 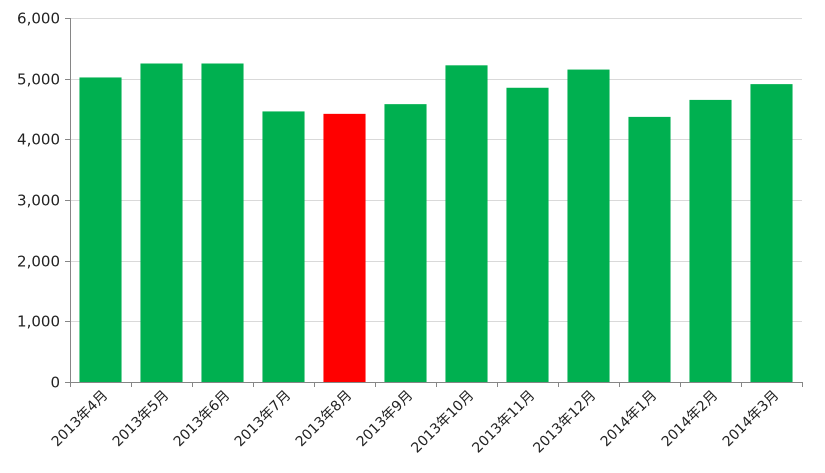 What do you see at coordinates (503, 422) in the screenshot?
I see `x-tick-label: 2013年11月` at bounding box center [503, 422].